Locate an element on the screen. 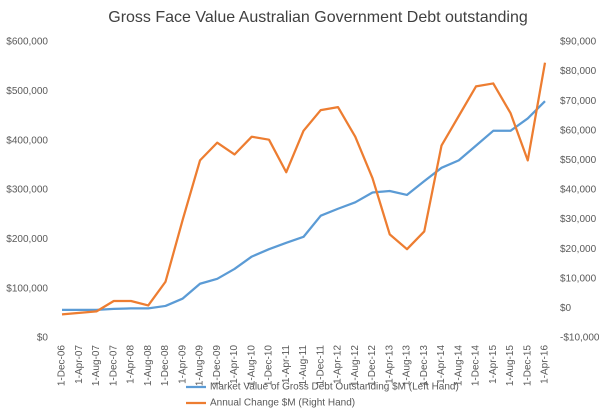 This screenshot has height=416, width=605. x-tick-label: 1-Apr-10 is located at coordinates (234, 364).